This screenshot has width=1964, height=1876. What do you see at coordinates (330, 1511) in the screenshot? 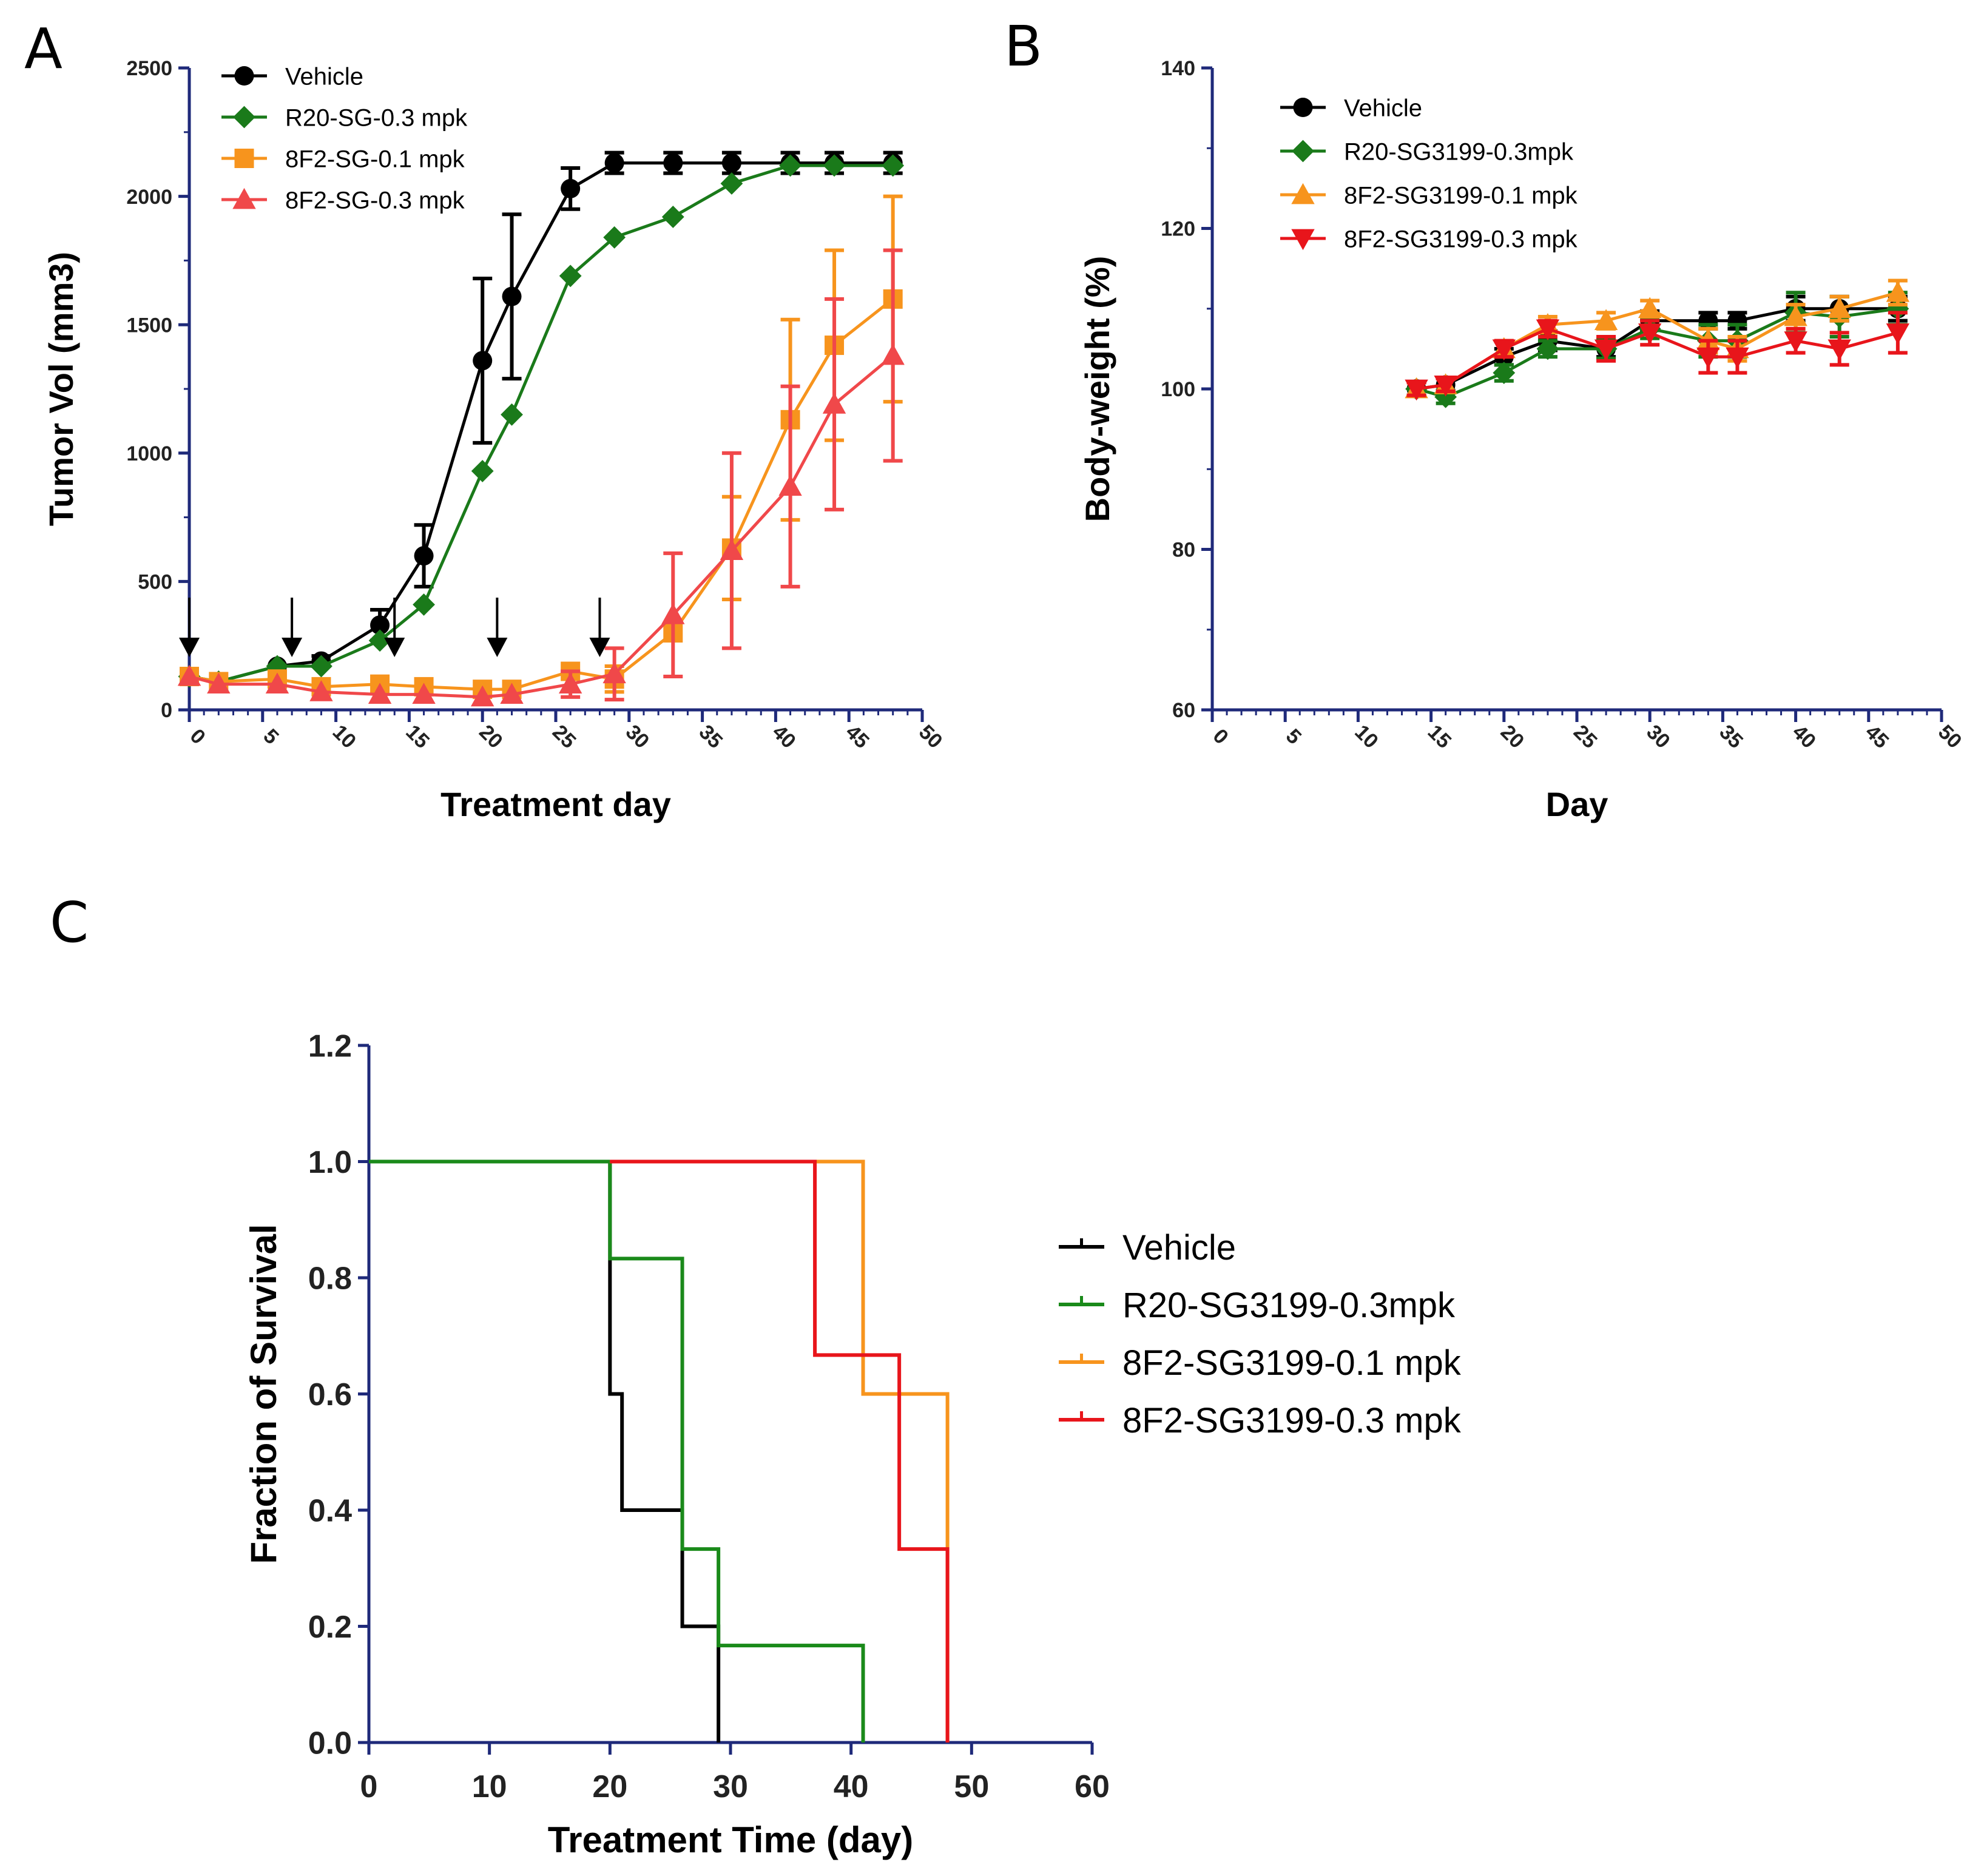
I see `y-tick-label: 0.4` at bounding box center [330, 1511].